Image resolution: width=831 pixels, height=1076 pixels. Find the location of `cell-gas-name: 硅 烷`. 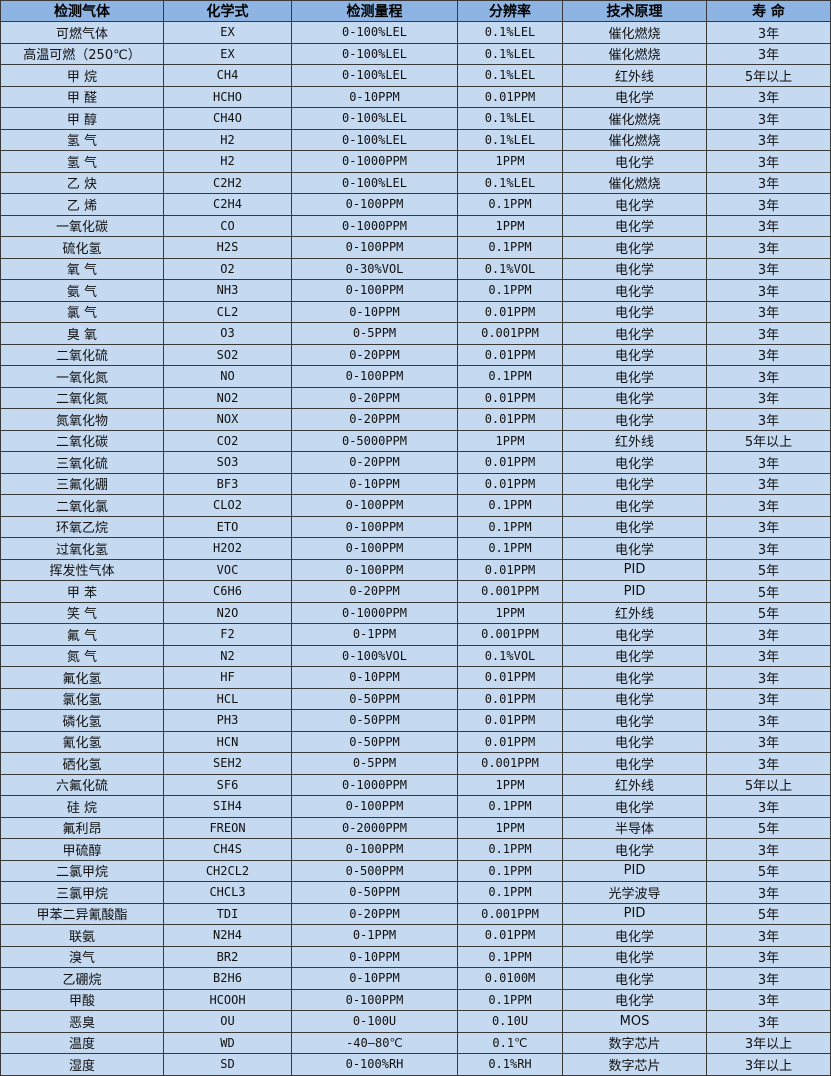

cell-gas-name: 硅 烷 is located at coordinates (82, 806).